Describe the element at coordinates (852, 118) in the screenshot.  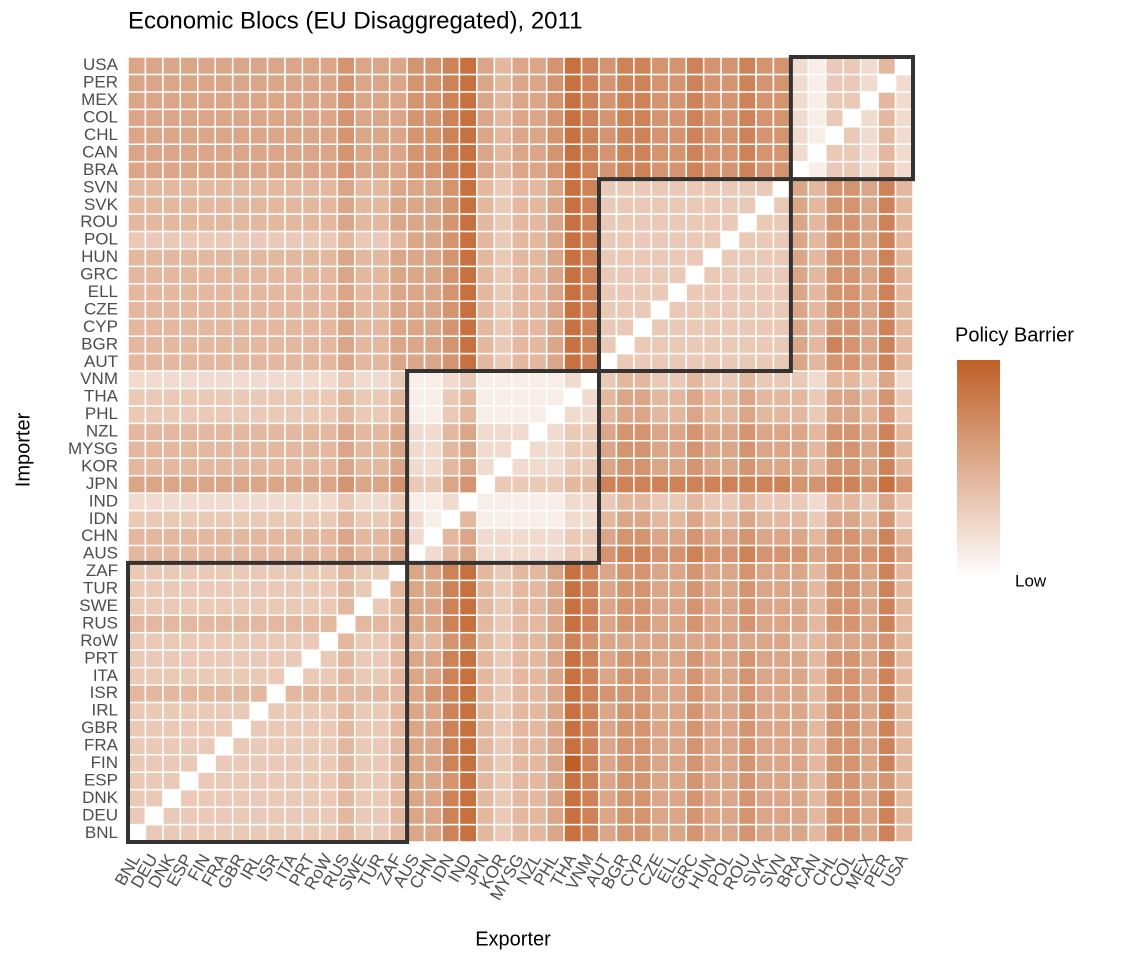
I see `bloc-outline` at that location.